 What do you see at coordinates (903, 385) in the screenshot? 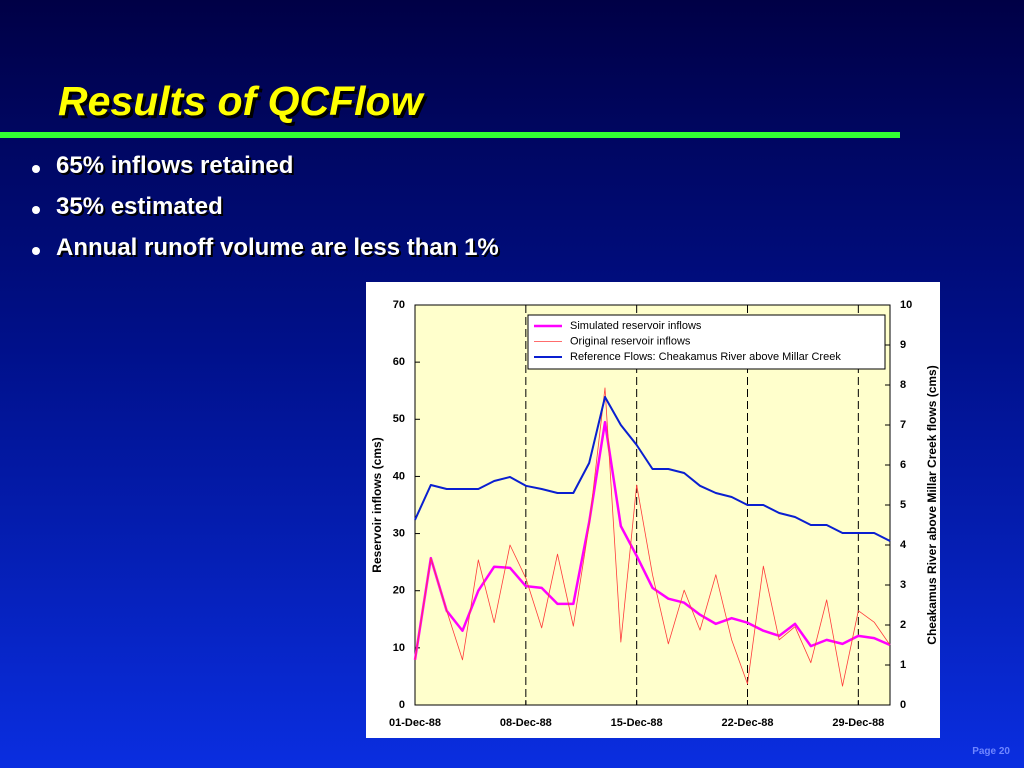
I see `y2-tick-label: 8` at bounding box center [903, 385].